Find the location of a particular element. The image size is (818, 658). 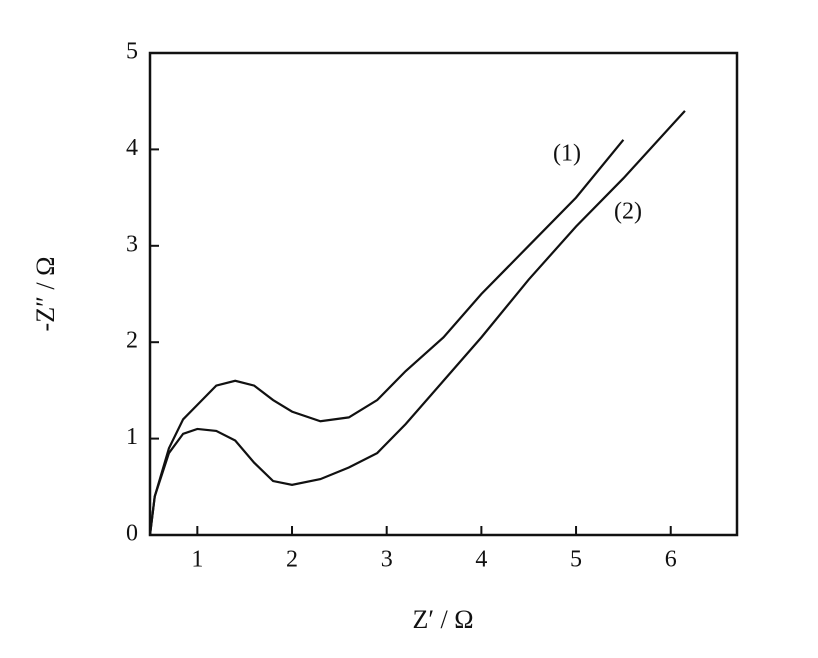

x-tick-label: 6 is located at coordinates (671, 560).